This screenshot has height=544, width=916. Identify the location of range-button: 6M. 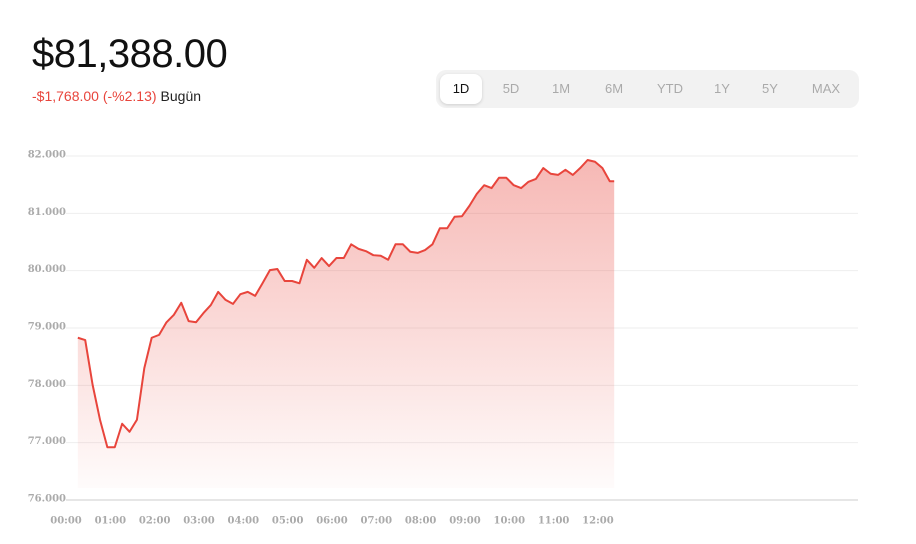
(614, 88).